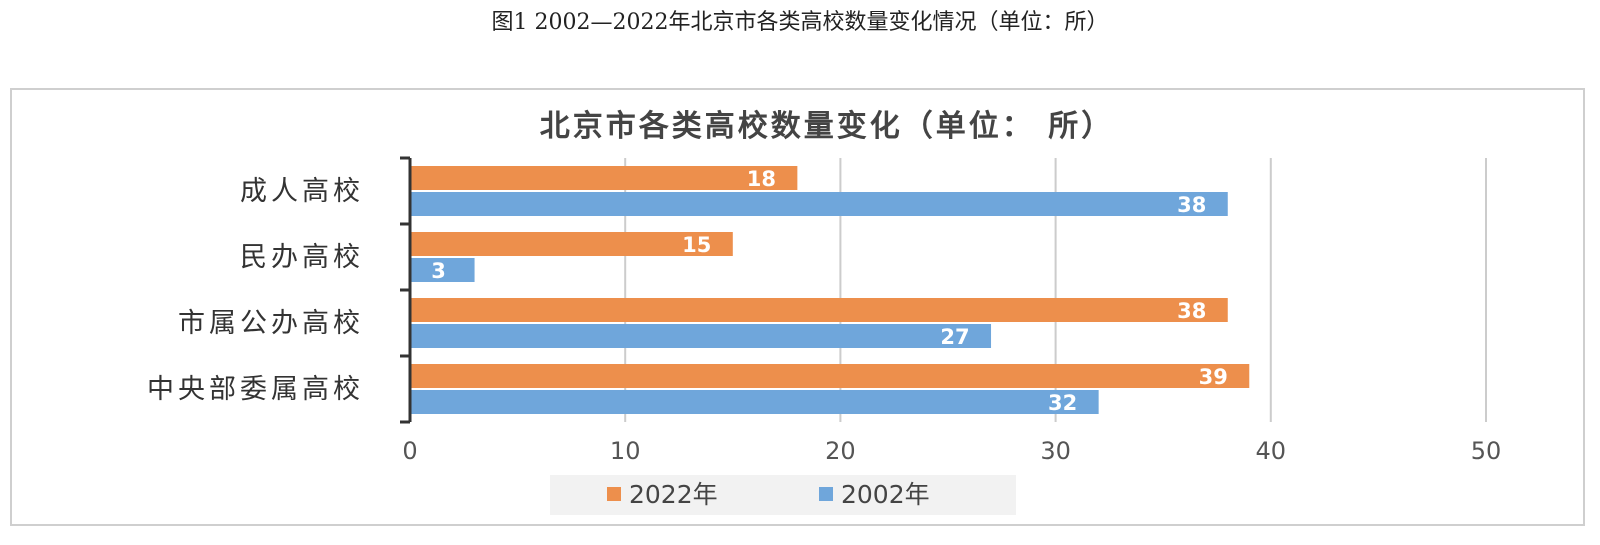 This screenshot has height=545, width=1600. I want to click on category-label: 成人高校, so click(302, 191).